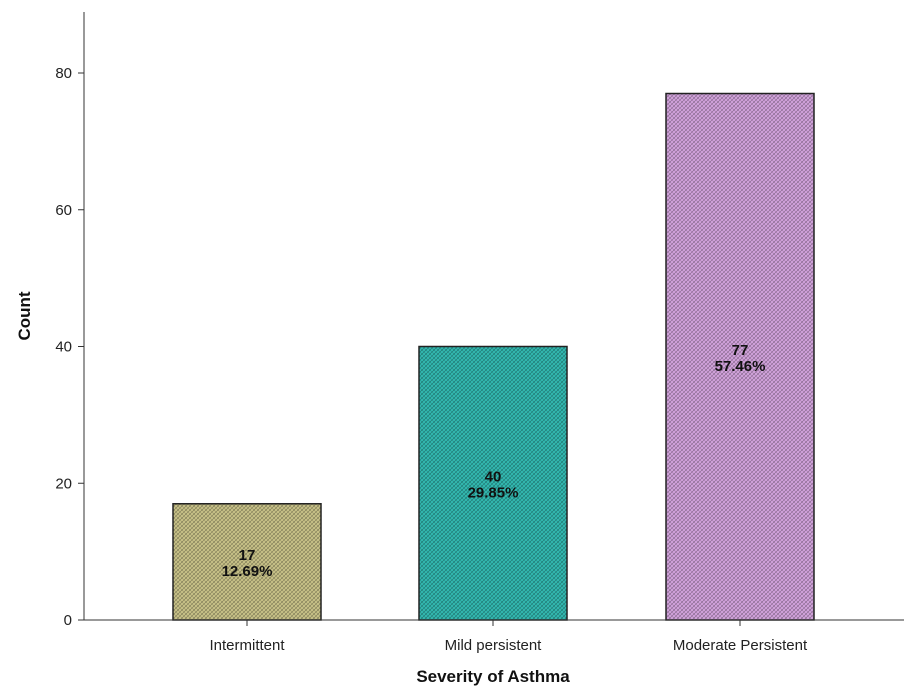  I want to click on x-axis-title: Severity of Asthma, so click(493, 676).